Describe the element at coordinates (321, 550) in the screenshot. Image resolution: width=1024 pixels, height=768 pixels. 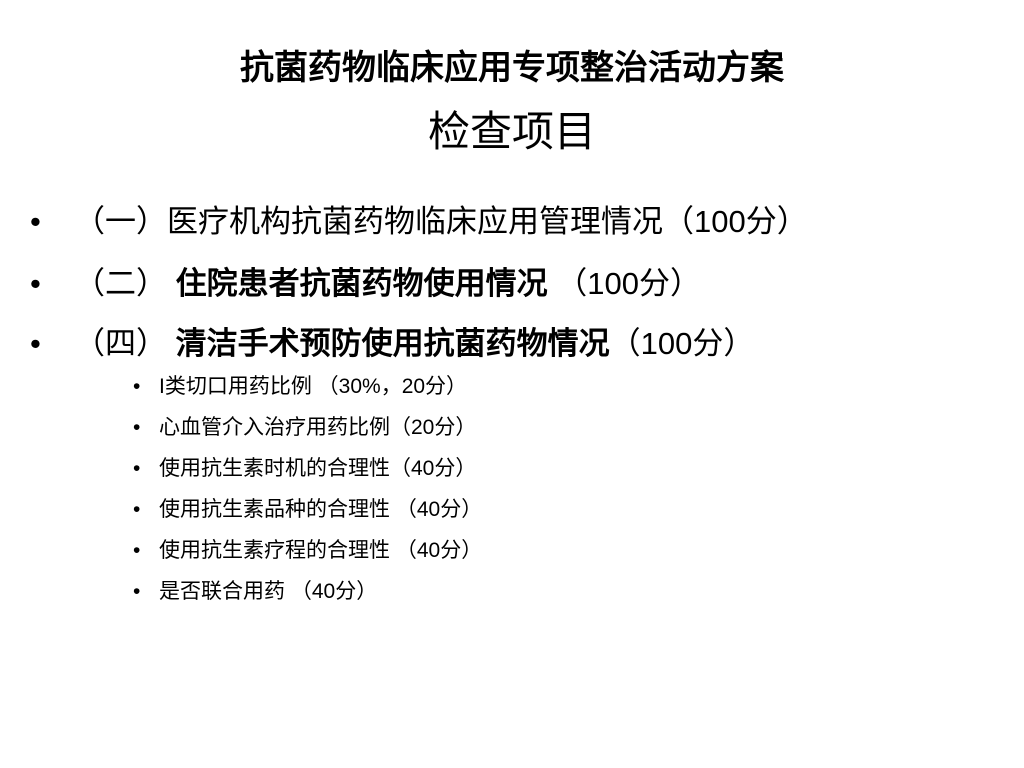
I see `sub-bullet-text: 使用抗生素疗程的合理性 （40分）` at that location.